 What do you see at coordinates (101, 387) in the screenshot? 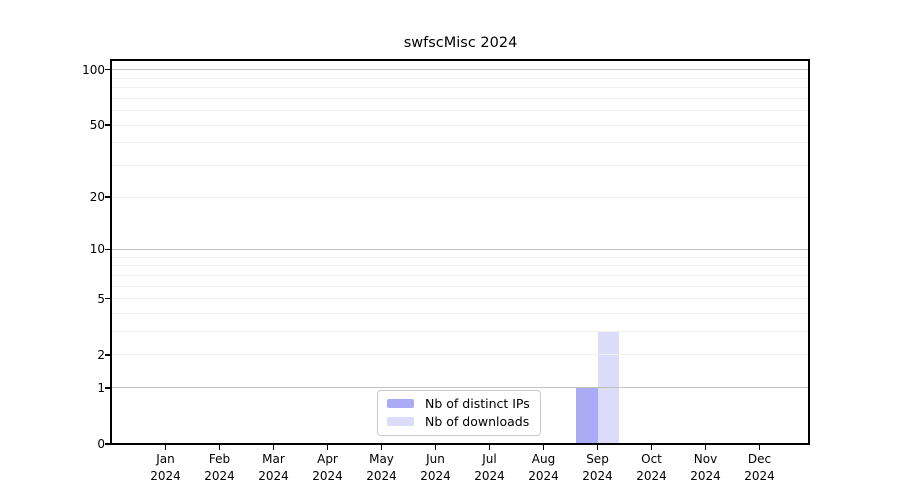
I see `y-tick-label: 1` at bounding box center [101, 387].